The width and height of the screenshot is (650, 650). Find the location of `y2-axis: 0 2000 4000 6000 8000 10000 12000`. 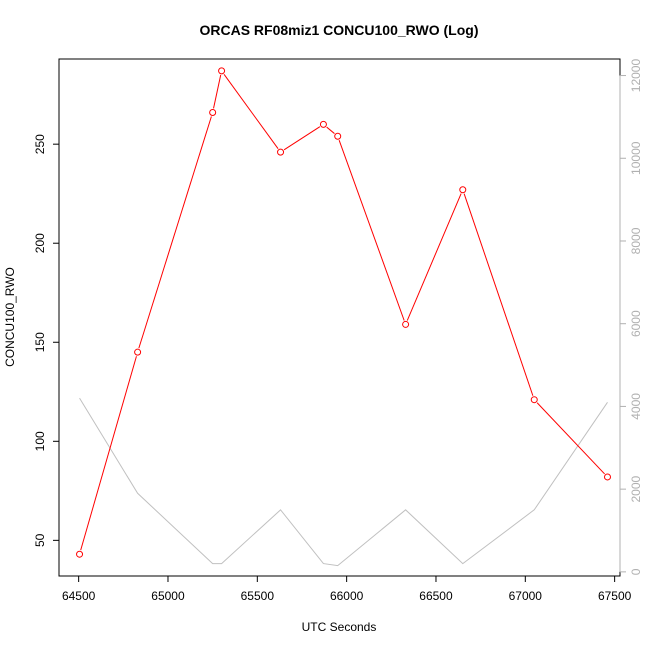

y2-axis: 0 2000 4000 6000 8000 10000 12000 is located at coordinates (631, 317).